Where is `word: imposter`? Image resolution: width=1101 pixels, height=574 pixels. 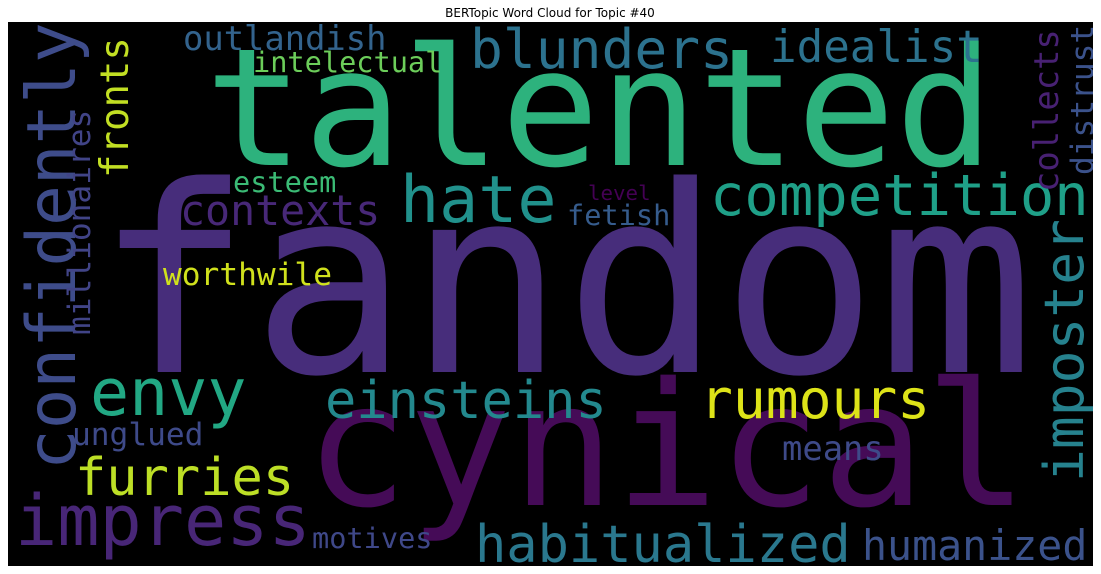
word: imposter is located at coordinates (1064, 350).